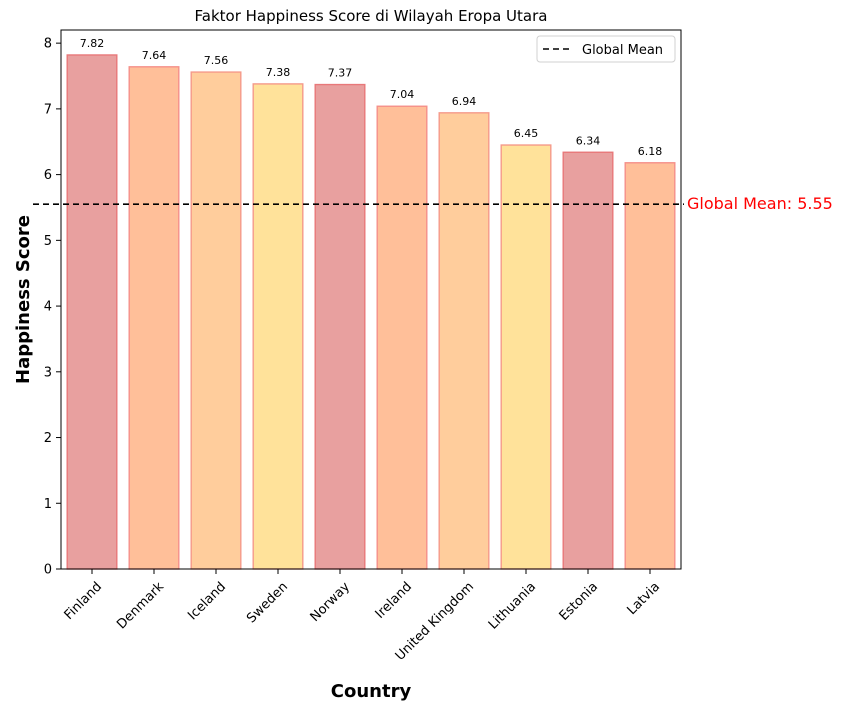 The height and width of the screenshot is (710, 849). I want to click on legend: Global Mean, so click(606, 49).